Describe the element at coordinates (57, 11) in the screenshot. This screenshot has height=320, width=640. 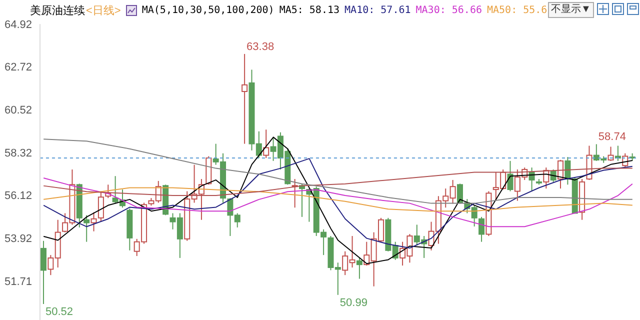
I see `chart-title: 美原油连续` at that location.